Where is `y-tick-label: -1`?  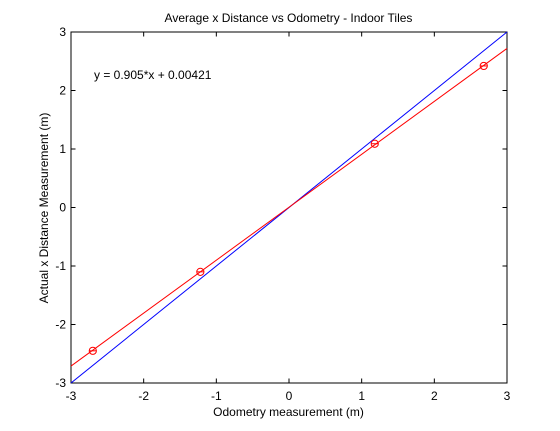 y-tick-label: -1 is located at coordinates (60, 266).